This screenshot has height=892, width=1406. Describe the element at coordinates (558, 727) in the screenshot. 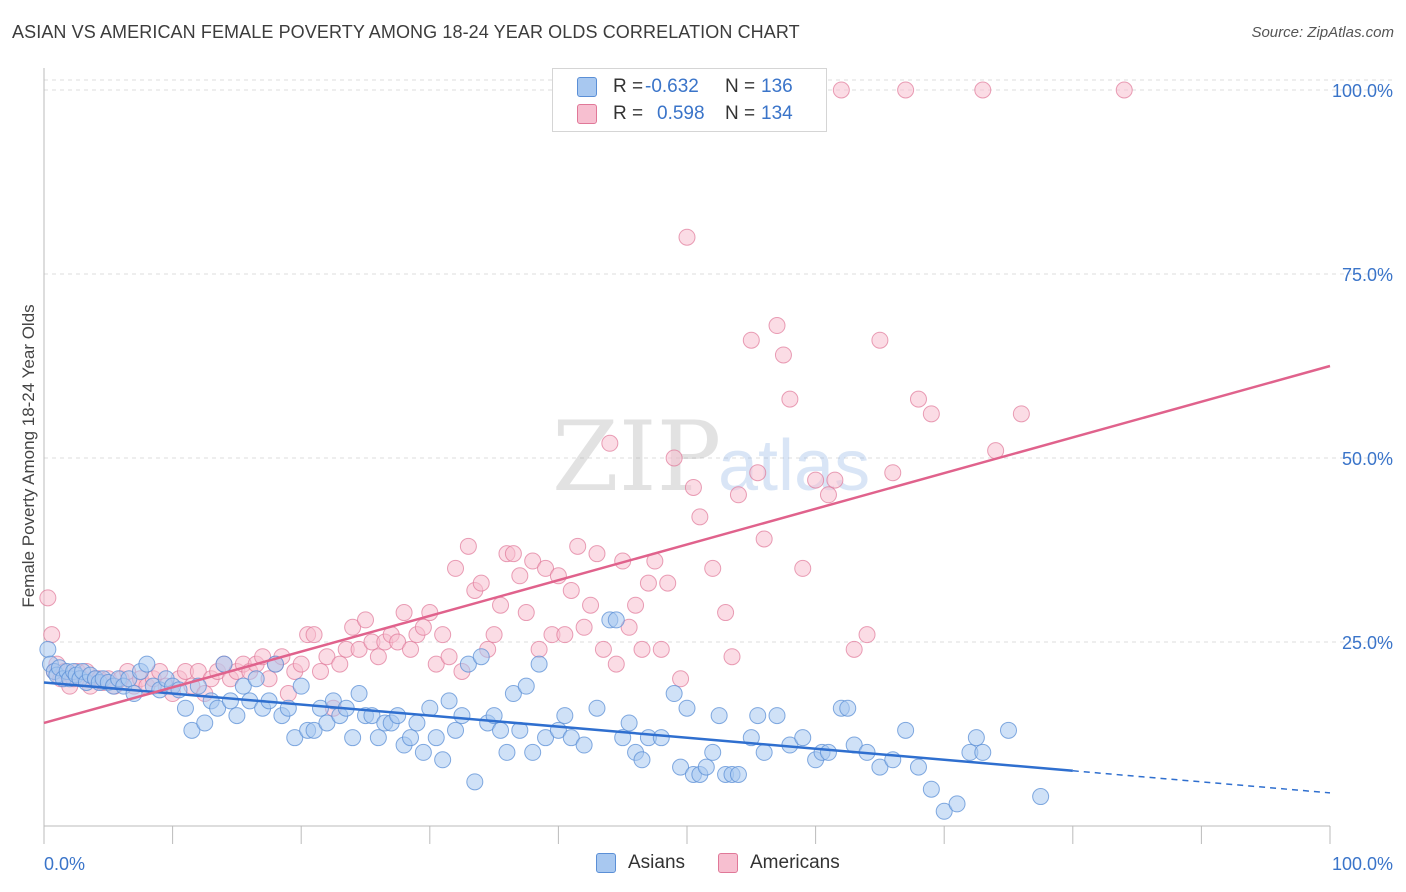

I see `asians-trend-line` at that location.